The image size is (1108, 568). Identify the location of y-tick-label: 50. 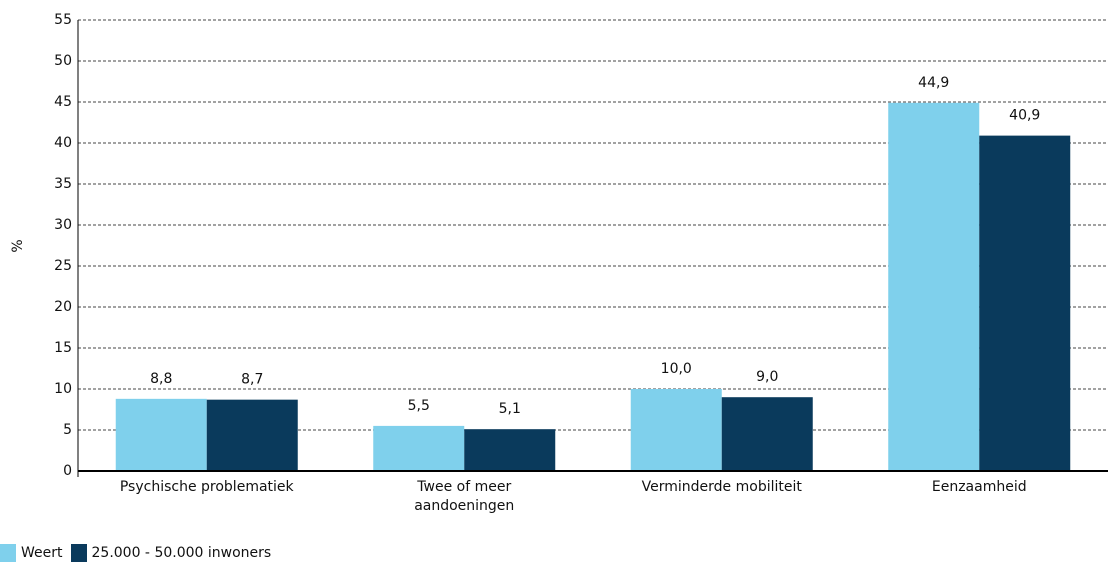
(63, 61).